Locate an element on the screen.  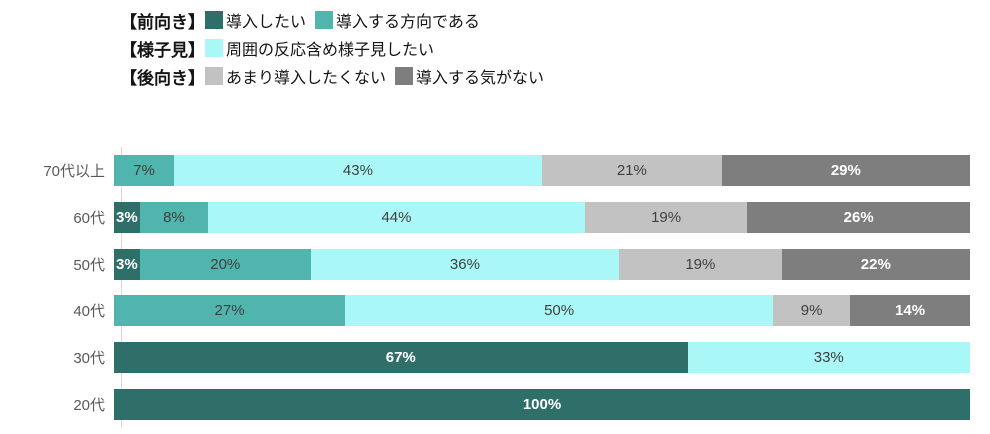
category-label: 30代 is located at coordinates (89, 359).